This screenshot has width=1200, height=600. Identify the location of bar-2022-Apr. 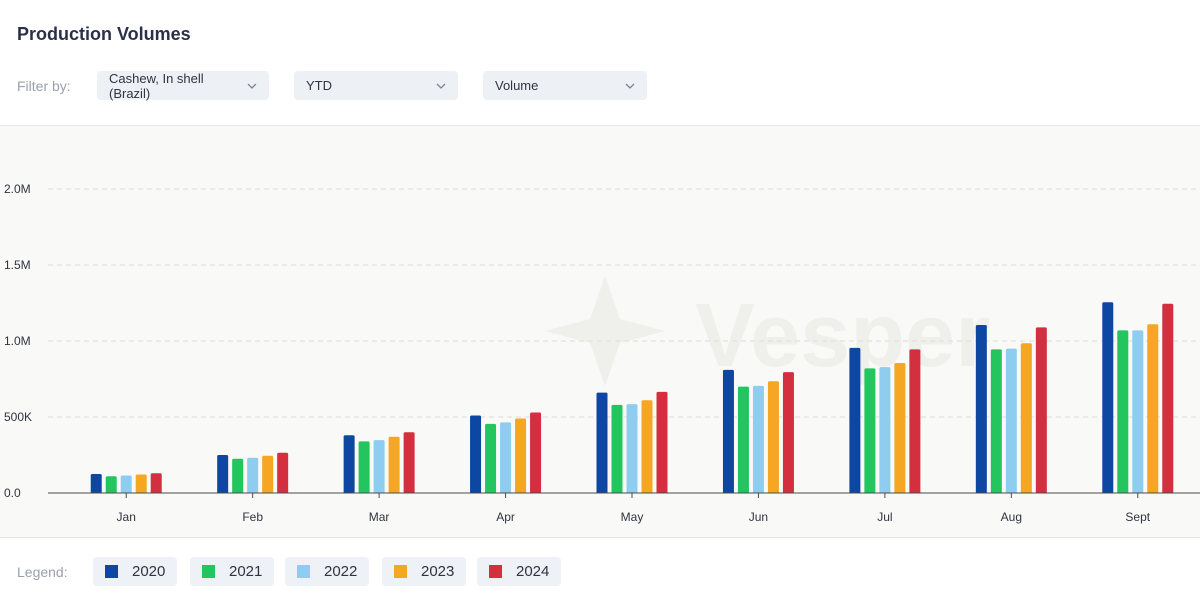
(506, 457).